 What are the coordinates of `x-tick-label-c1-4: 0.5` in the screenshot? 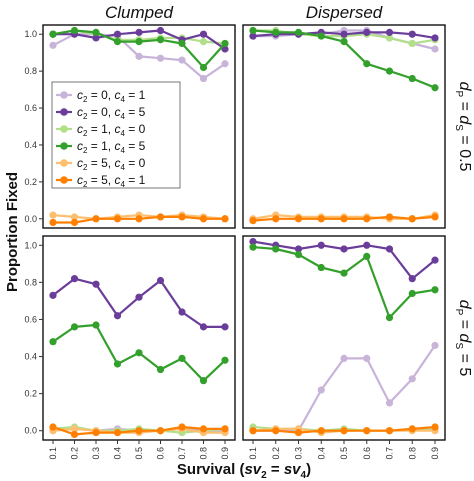 It's located at (344, 453).